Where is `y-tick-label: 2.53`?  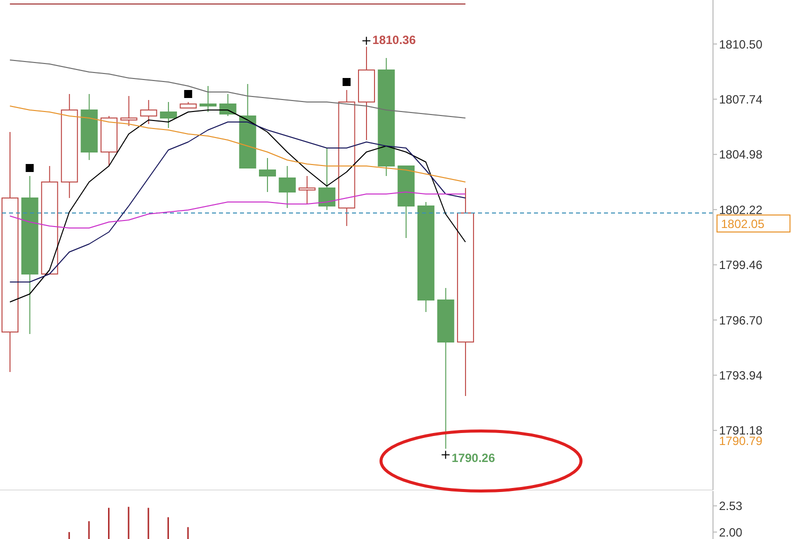 y-tick-label: 2.53 is located at coordinates (731, 506).